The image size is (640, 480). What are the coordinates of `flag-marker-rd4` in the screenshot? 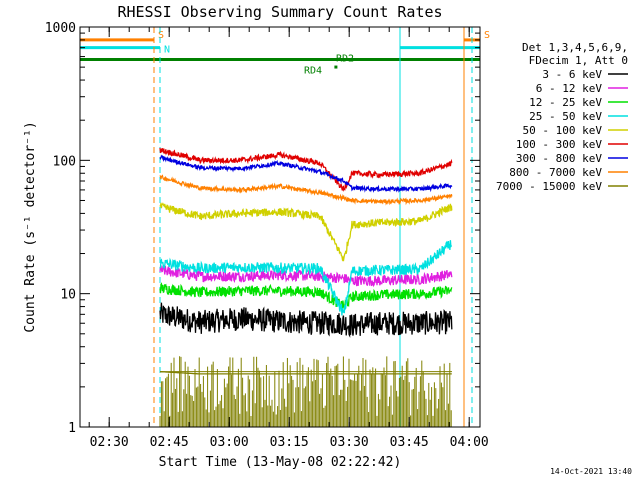 It's located at (336, 67).